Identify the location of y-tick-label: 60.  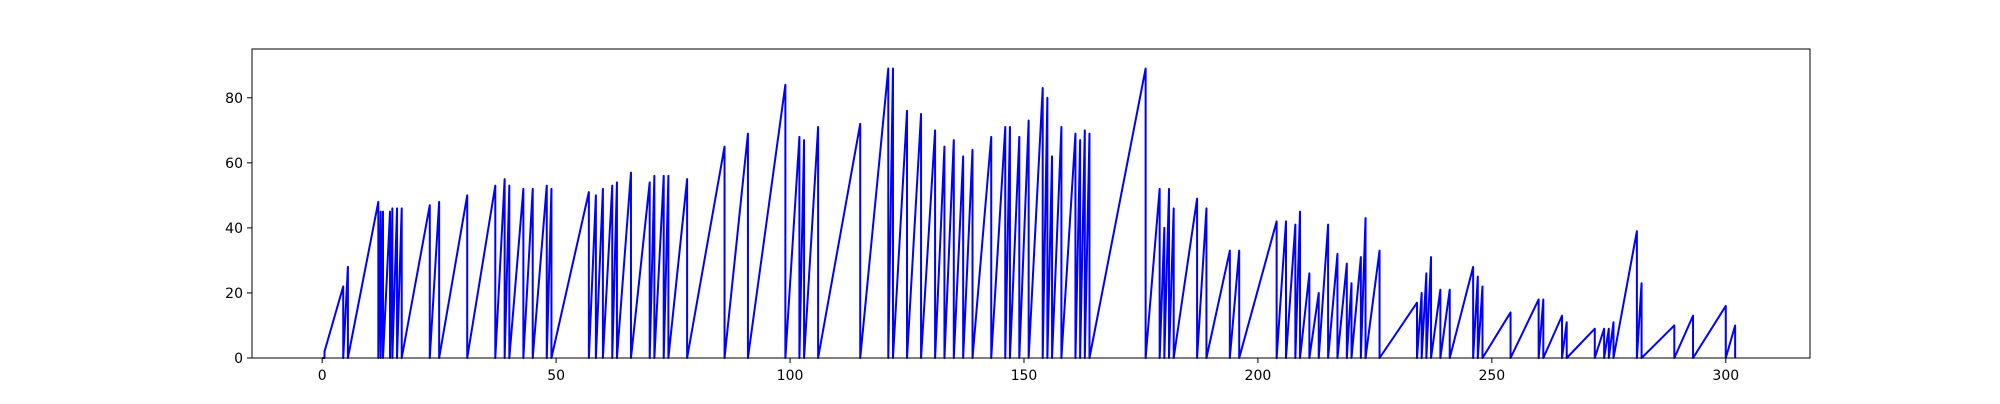
(234, 164).